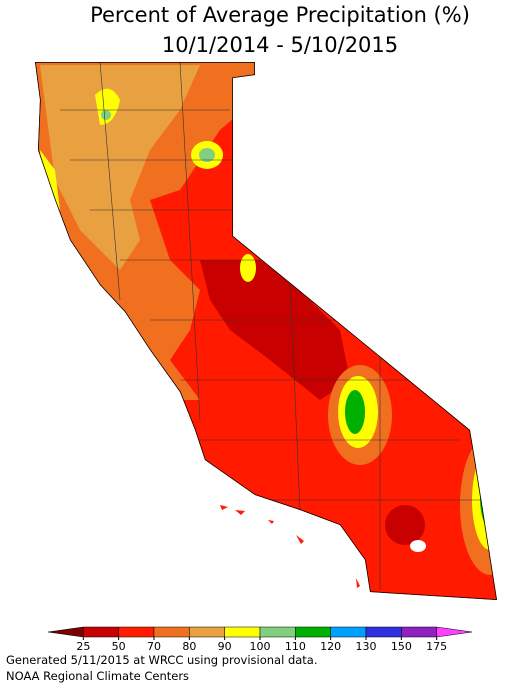 The image size is (511, 686). What do you see at coordinates (401, 646) in the screenshot?
I see `legend-tick-label: 150` at bounding box center [401, 646].